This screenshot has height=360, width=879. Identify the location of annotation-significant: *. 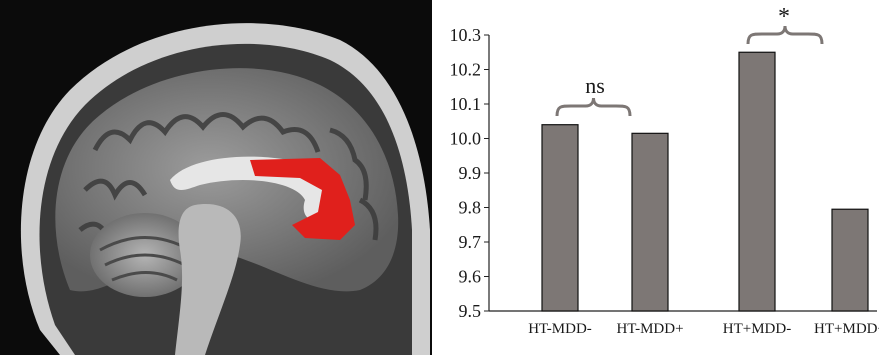
(784, 17).